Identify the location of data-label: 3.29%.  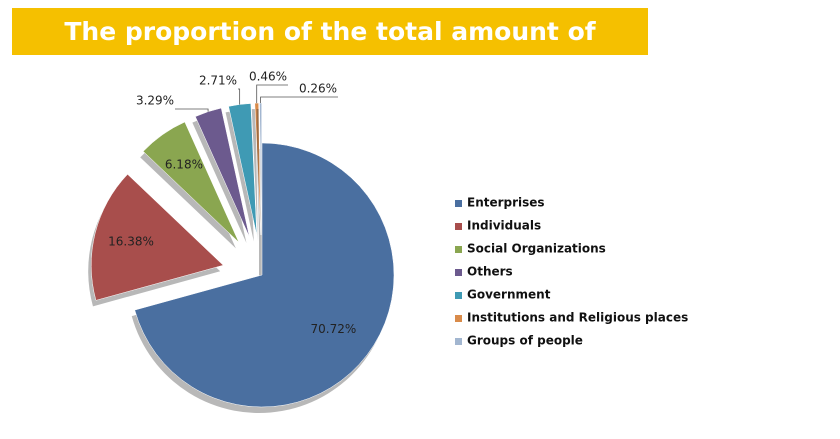
(155, 101).